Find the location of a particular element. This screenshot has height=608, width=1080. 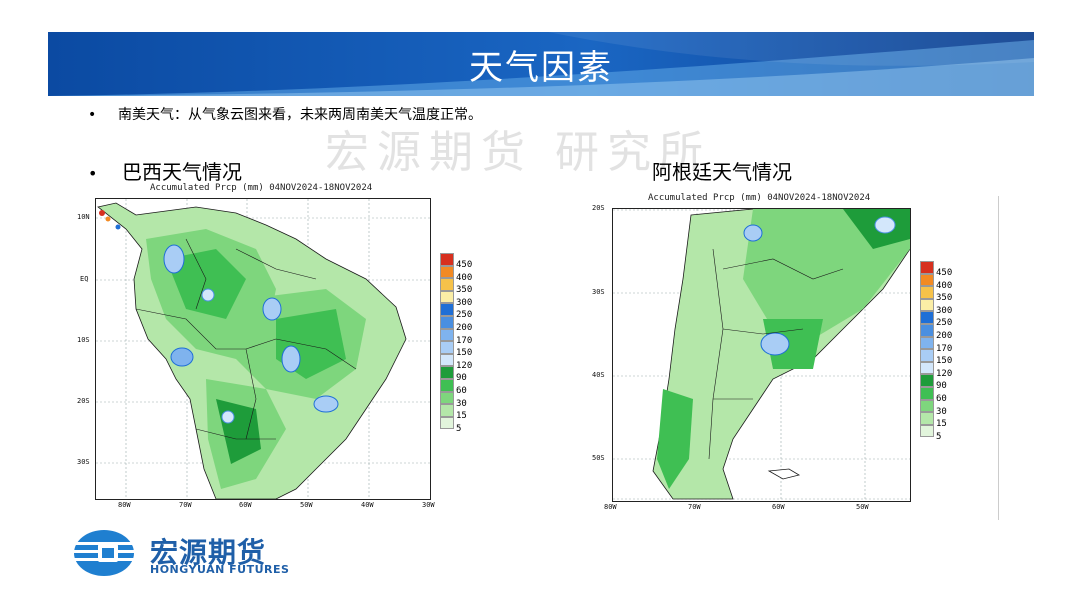

brazil-legend-label: 30 is located at coordinates (461, 403).